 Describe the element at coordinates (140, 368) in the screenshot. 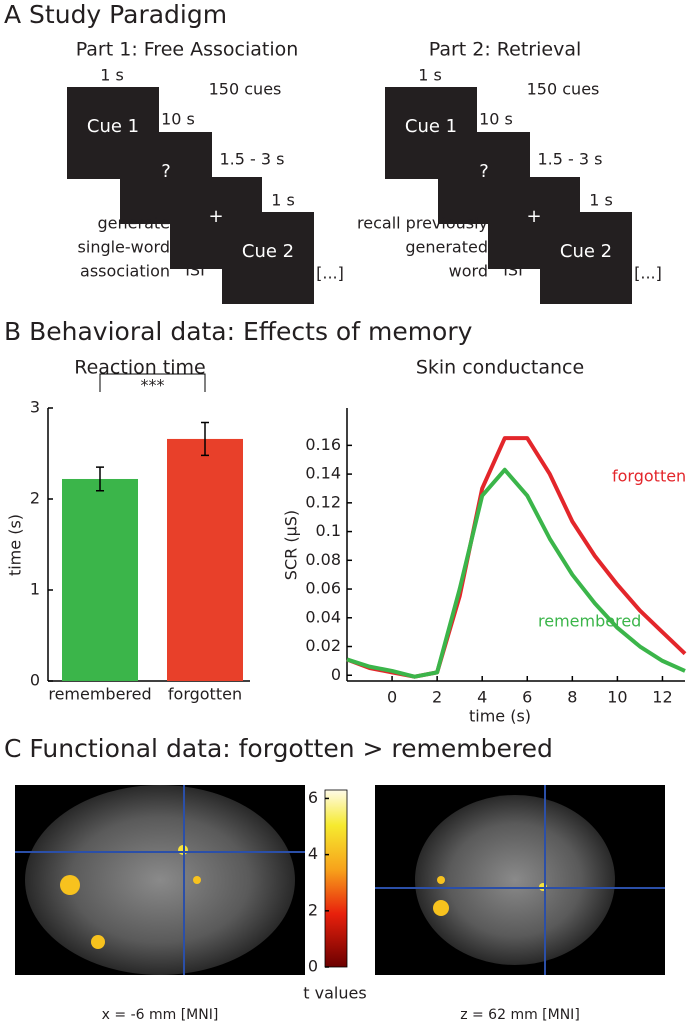

I see `chart-title: Reaction time` at that location.